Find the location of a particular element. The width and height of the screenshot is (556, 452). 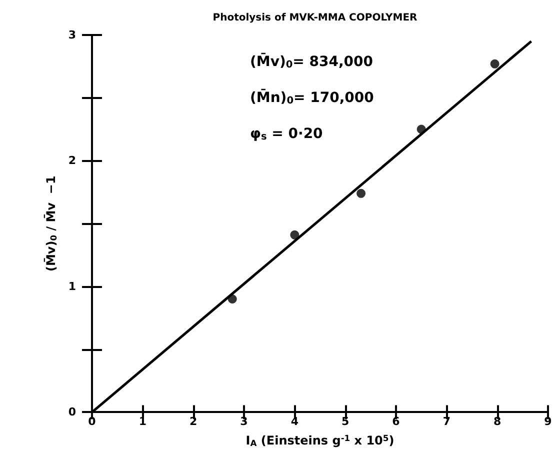

y-tick-label: 0 is located at coordinates (72, 412).